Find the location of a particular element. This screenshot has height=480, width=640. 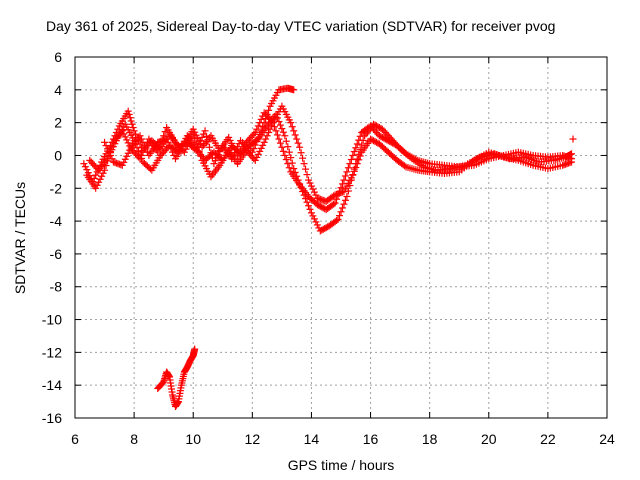

y-tick-label: -12 is located at coordinates (52, 352).